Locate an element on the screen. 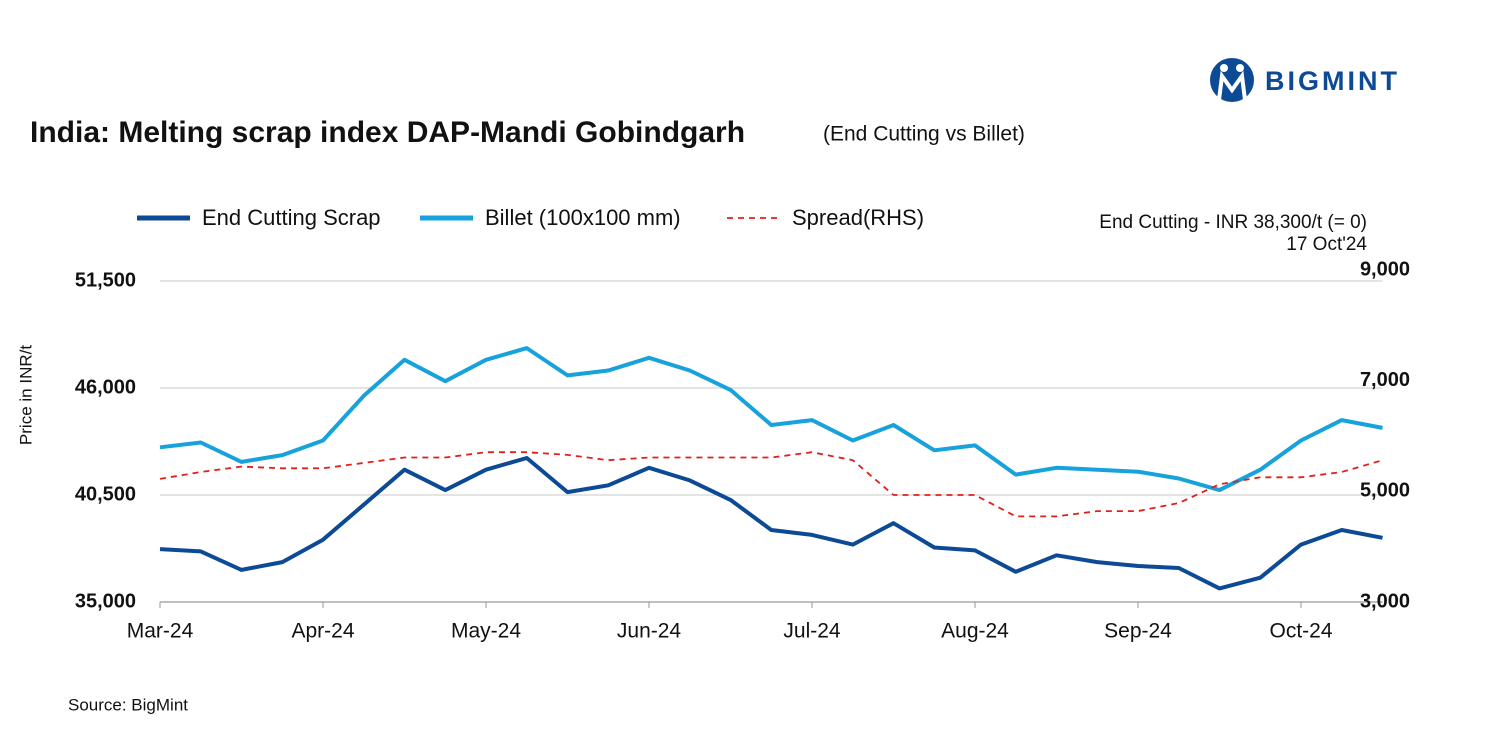 This screenshot has height=750, width=1500. annotation: End Cutting - INR 38,300/t (= 0) is located at coordinates (1233, 222).